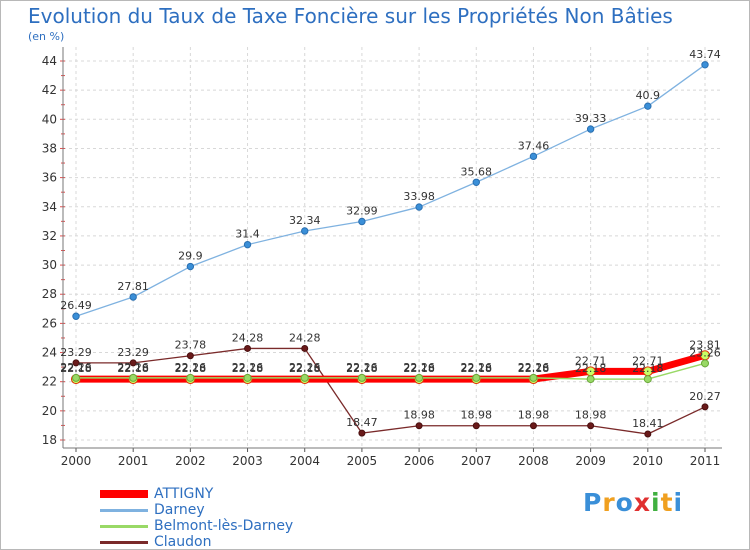 Image resolution: width=750 pixels, height=550 pixels. I want to click on y-tick-label: 26, so click(49, 323).